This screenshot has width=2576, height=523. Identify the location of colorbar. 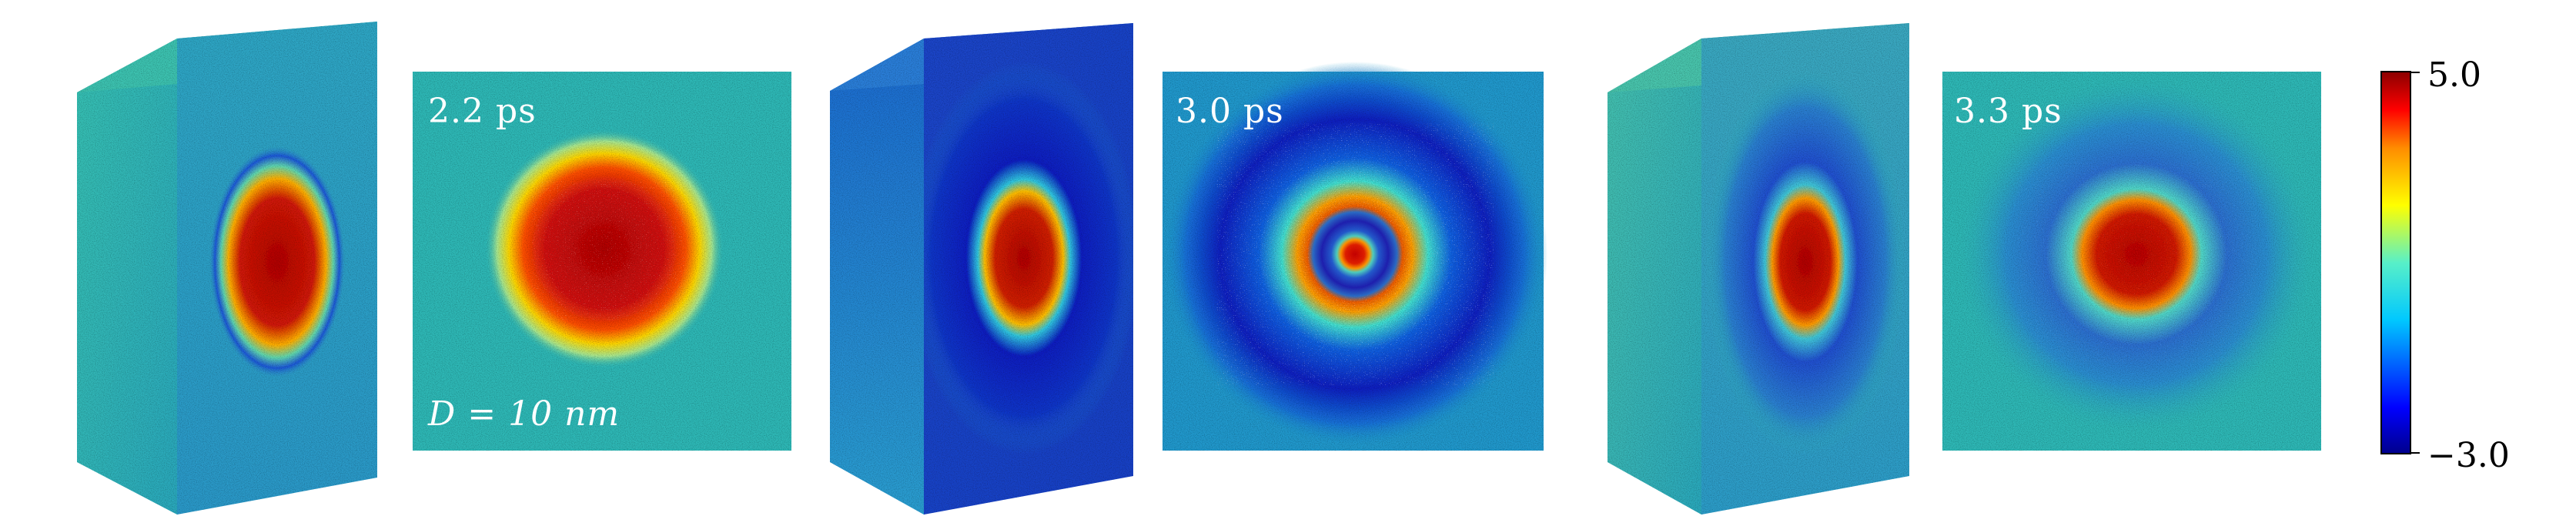
(2400, 262).